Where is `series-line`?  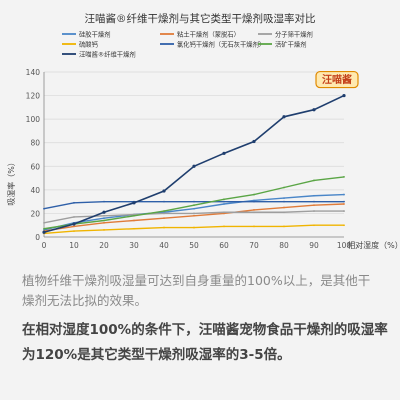 series-line is located at coordinates (193, 229).